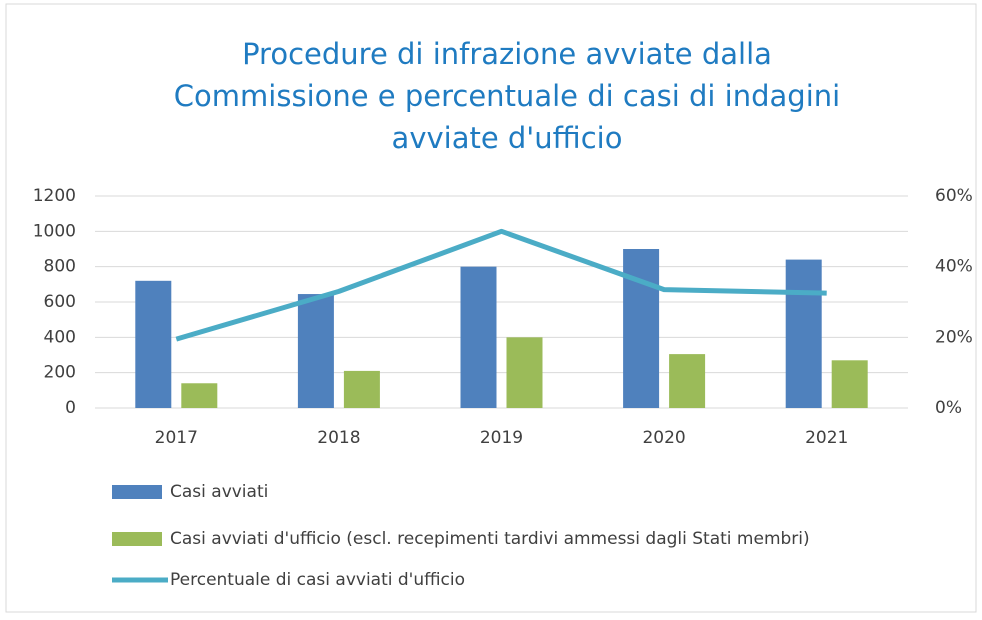 The width and height of the screenshot is (982, 620). I want to click on y-tick-label: 600, so click(60, 302).